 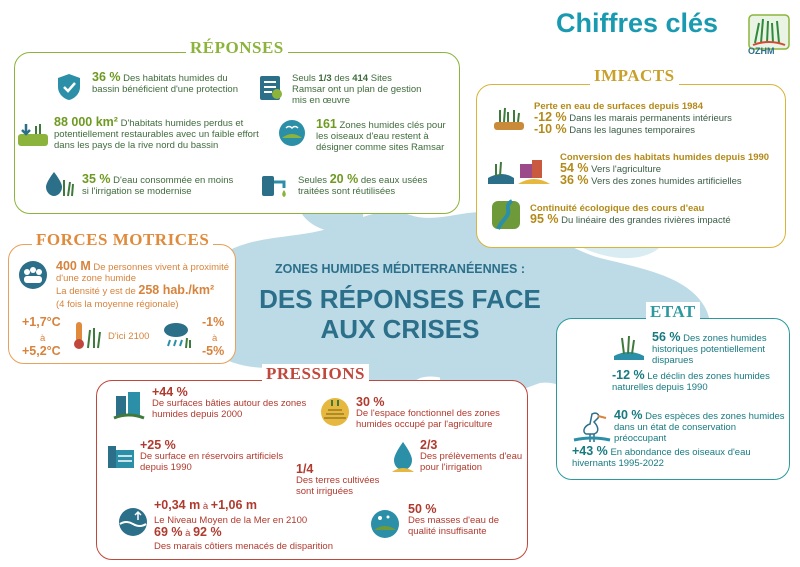 What do you see at coordinates (403, 457) in the screenshot?
I see `irrigation-drop-icon` at bounding box center [403, 457].